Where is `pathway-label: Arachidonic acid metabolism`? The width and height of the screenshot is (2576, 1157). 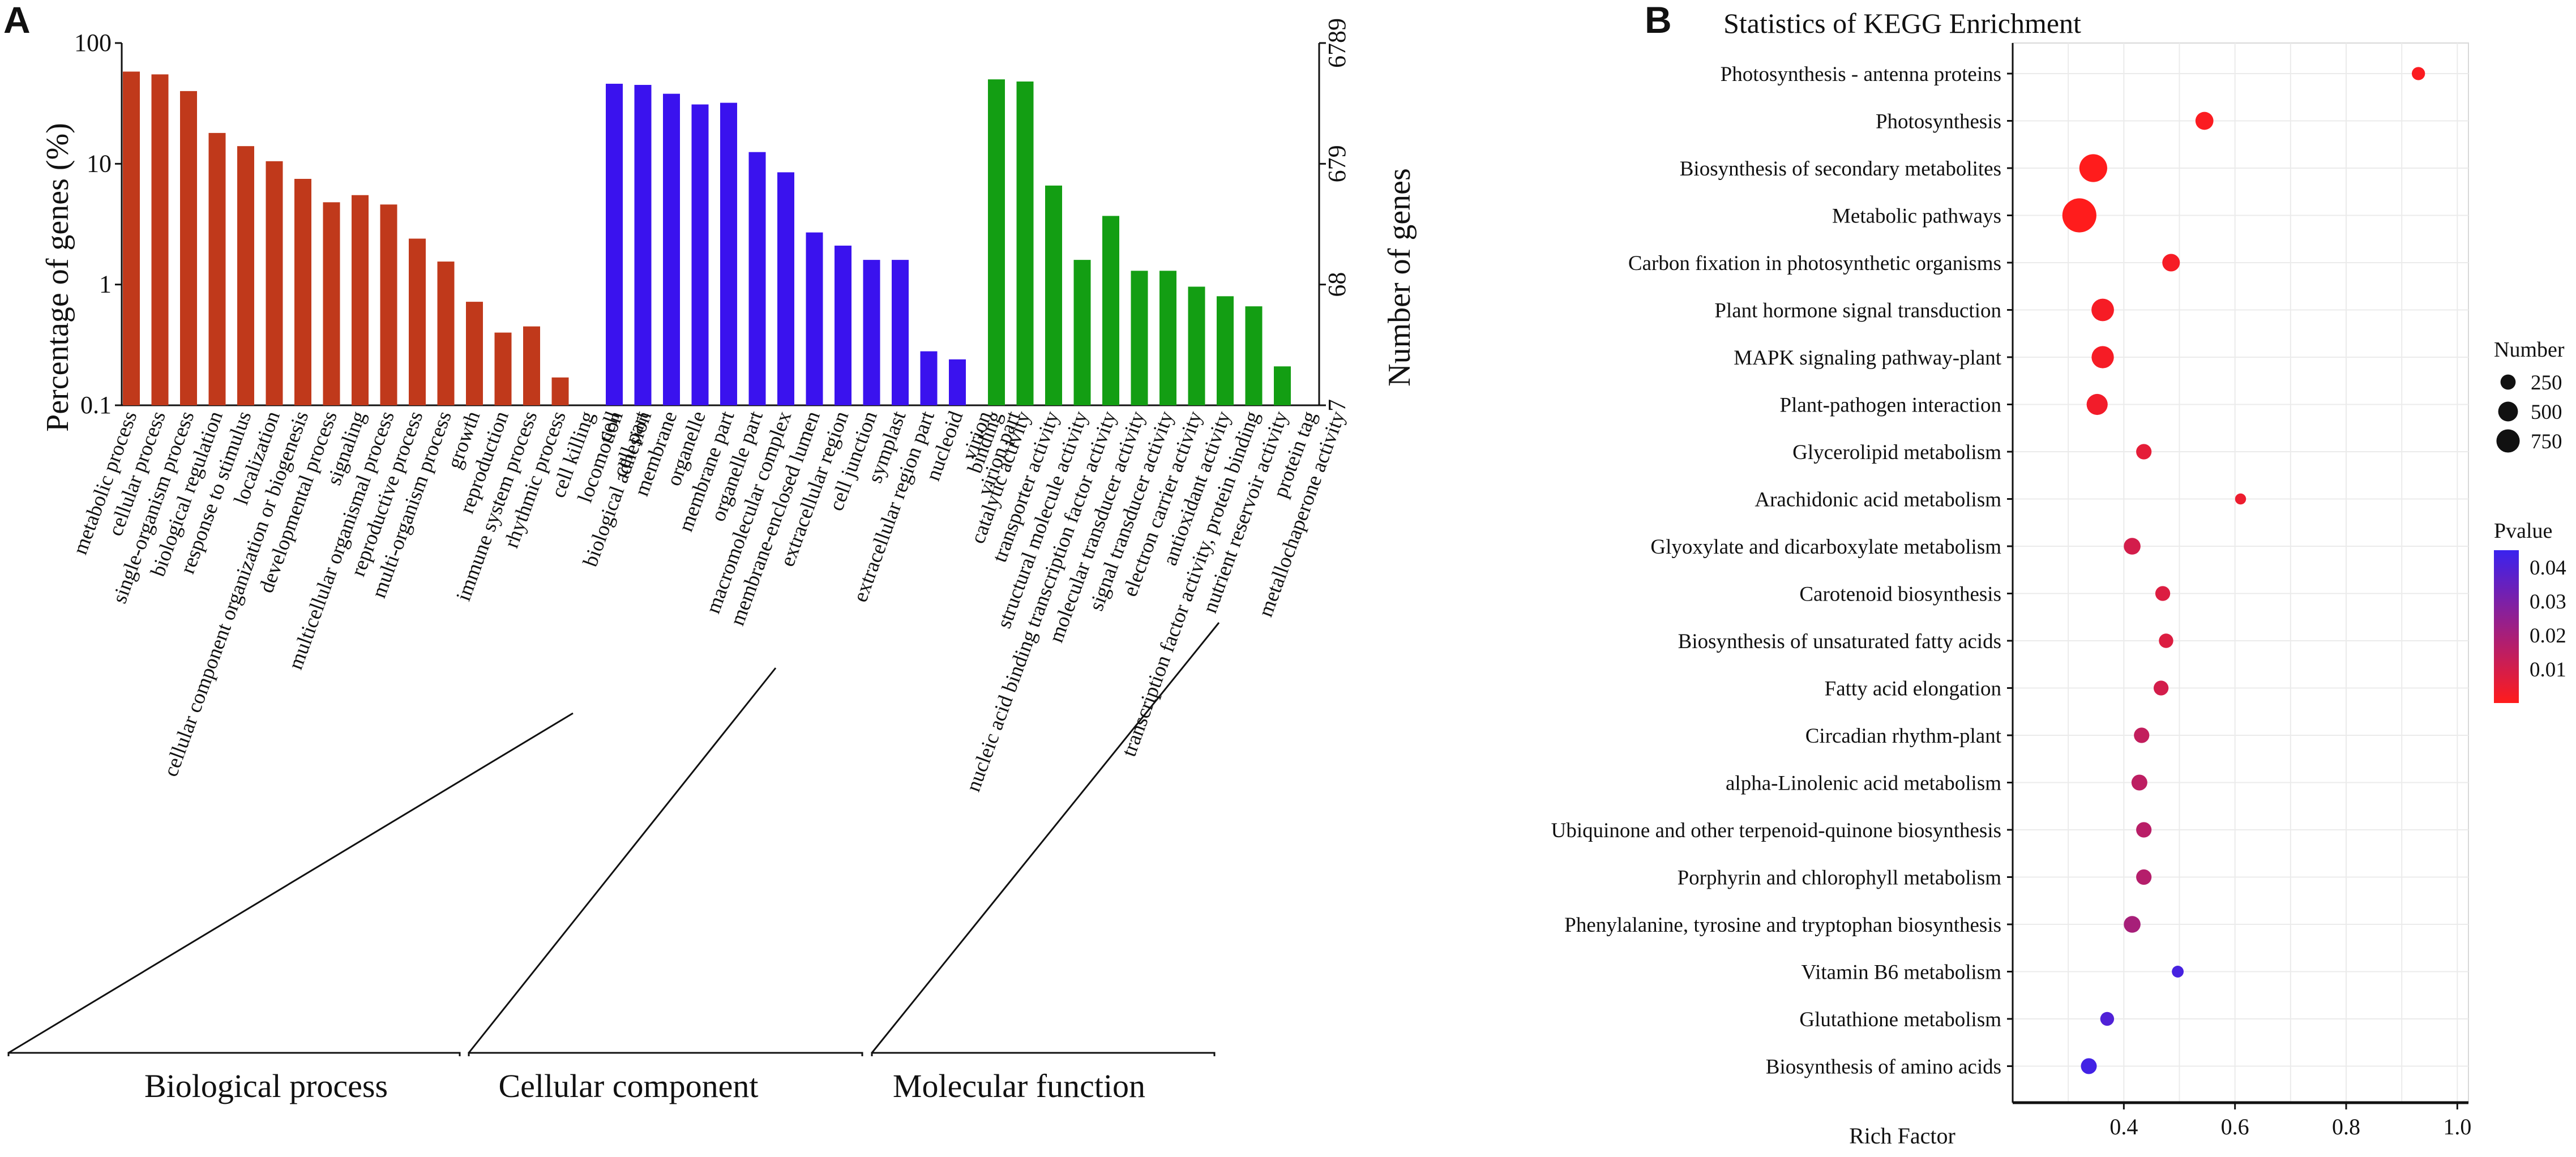
pathway-label: Arachidonic acid metabolism is located at coordinates (1878, 500).